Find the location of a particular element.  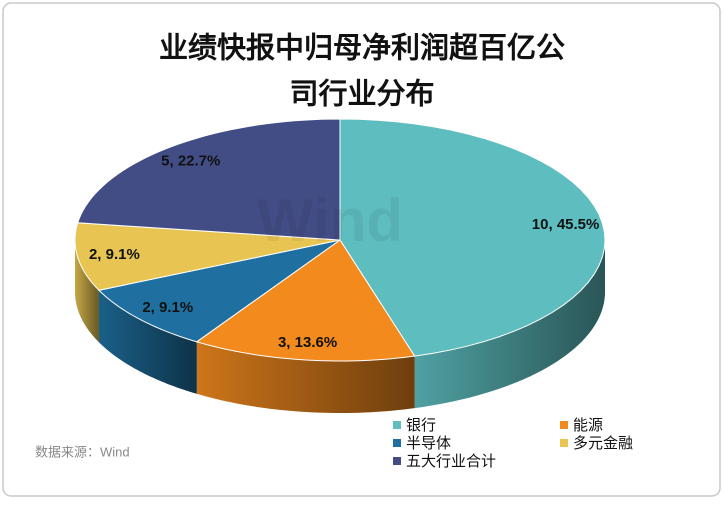

data-label: 10, 45.5% is located at coordinates (566, 224).